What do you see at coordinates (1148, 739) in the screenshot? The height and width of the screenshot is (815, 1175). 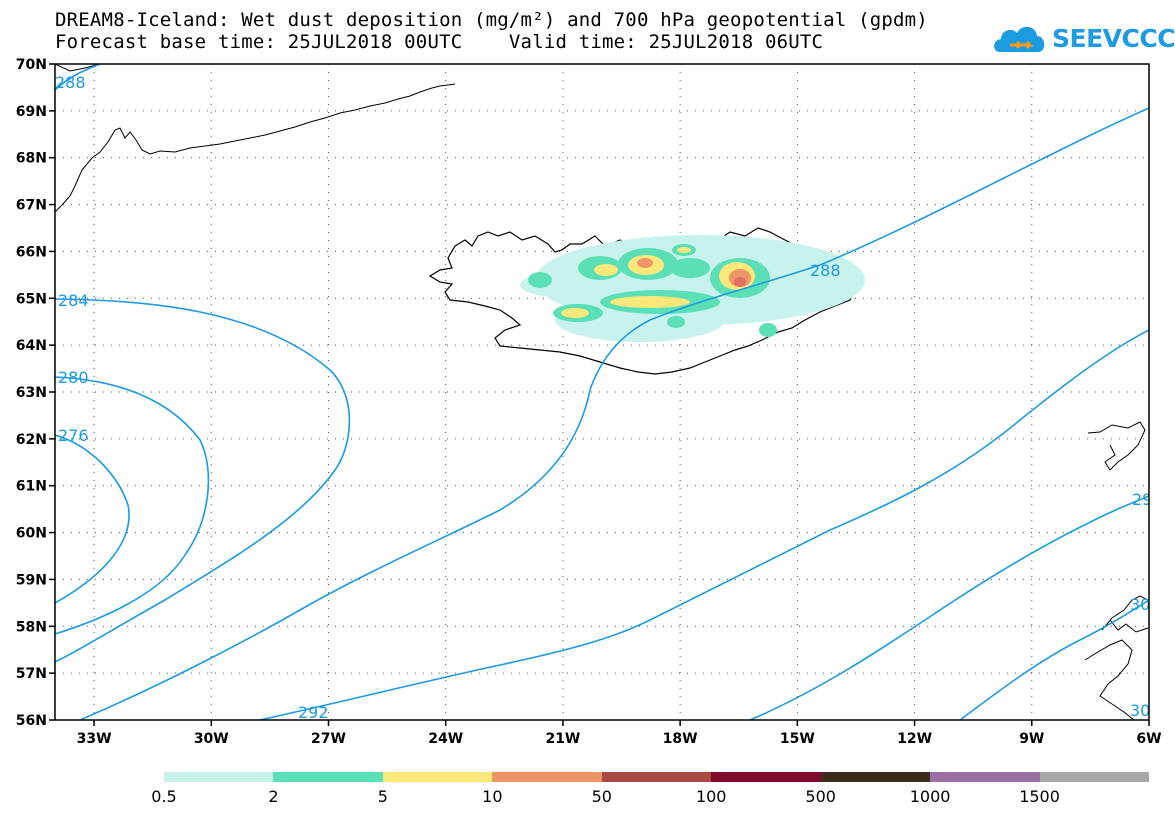 I see `lon-tick-label: 6W` at bounding box center [1148, 739].